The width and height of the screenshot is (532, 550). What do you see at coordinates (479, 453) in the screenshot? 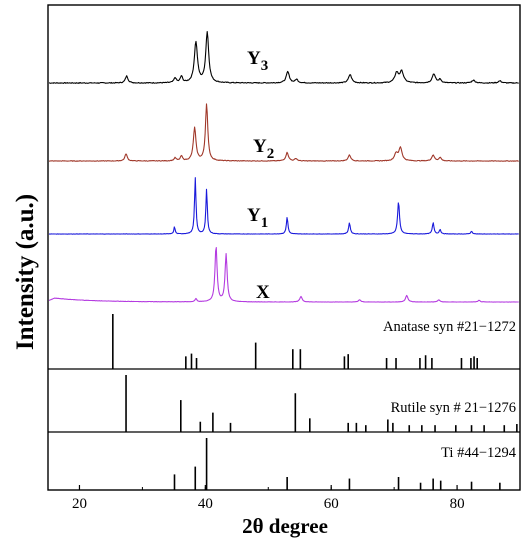
I see `reference-label: Ti #44−1294` at bounding box center [479, 453].